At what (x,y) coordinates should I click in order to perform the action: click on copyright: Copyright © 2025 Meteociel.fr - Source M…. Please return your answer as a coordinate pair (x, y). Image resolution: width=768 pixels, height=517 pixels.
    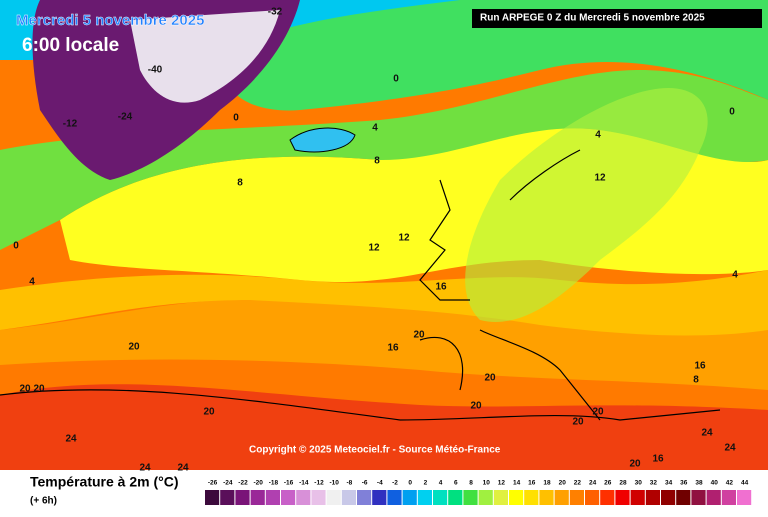
    Looking at the image, I should click on (375, 450).